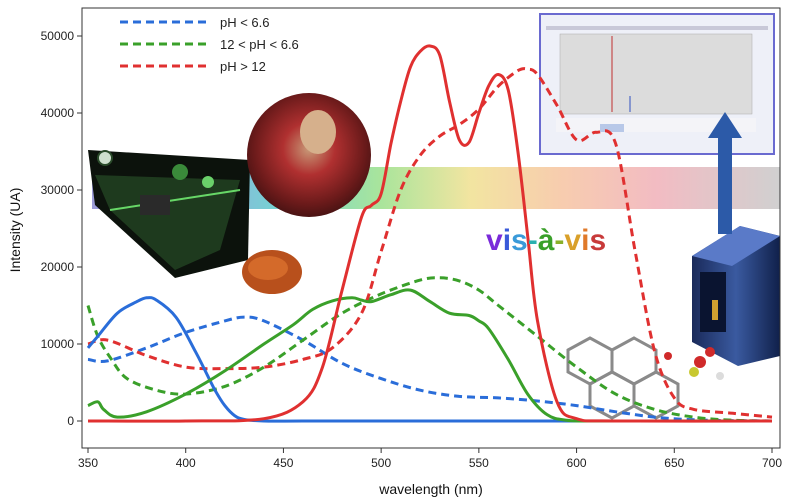 The height and width of the screenshot is (501, 786). Describe the element at coordinates (318, 132) in the screenshot. I see `portrait-face` at that location.